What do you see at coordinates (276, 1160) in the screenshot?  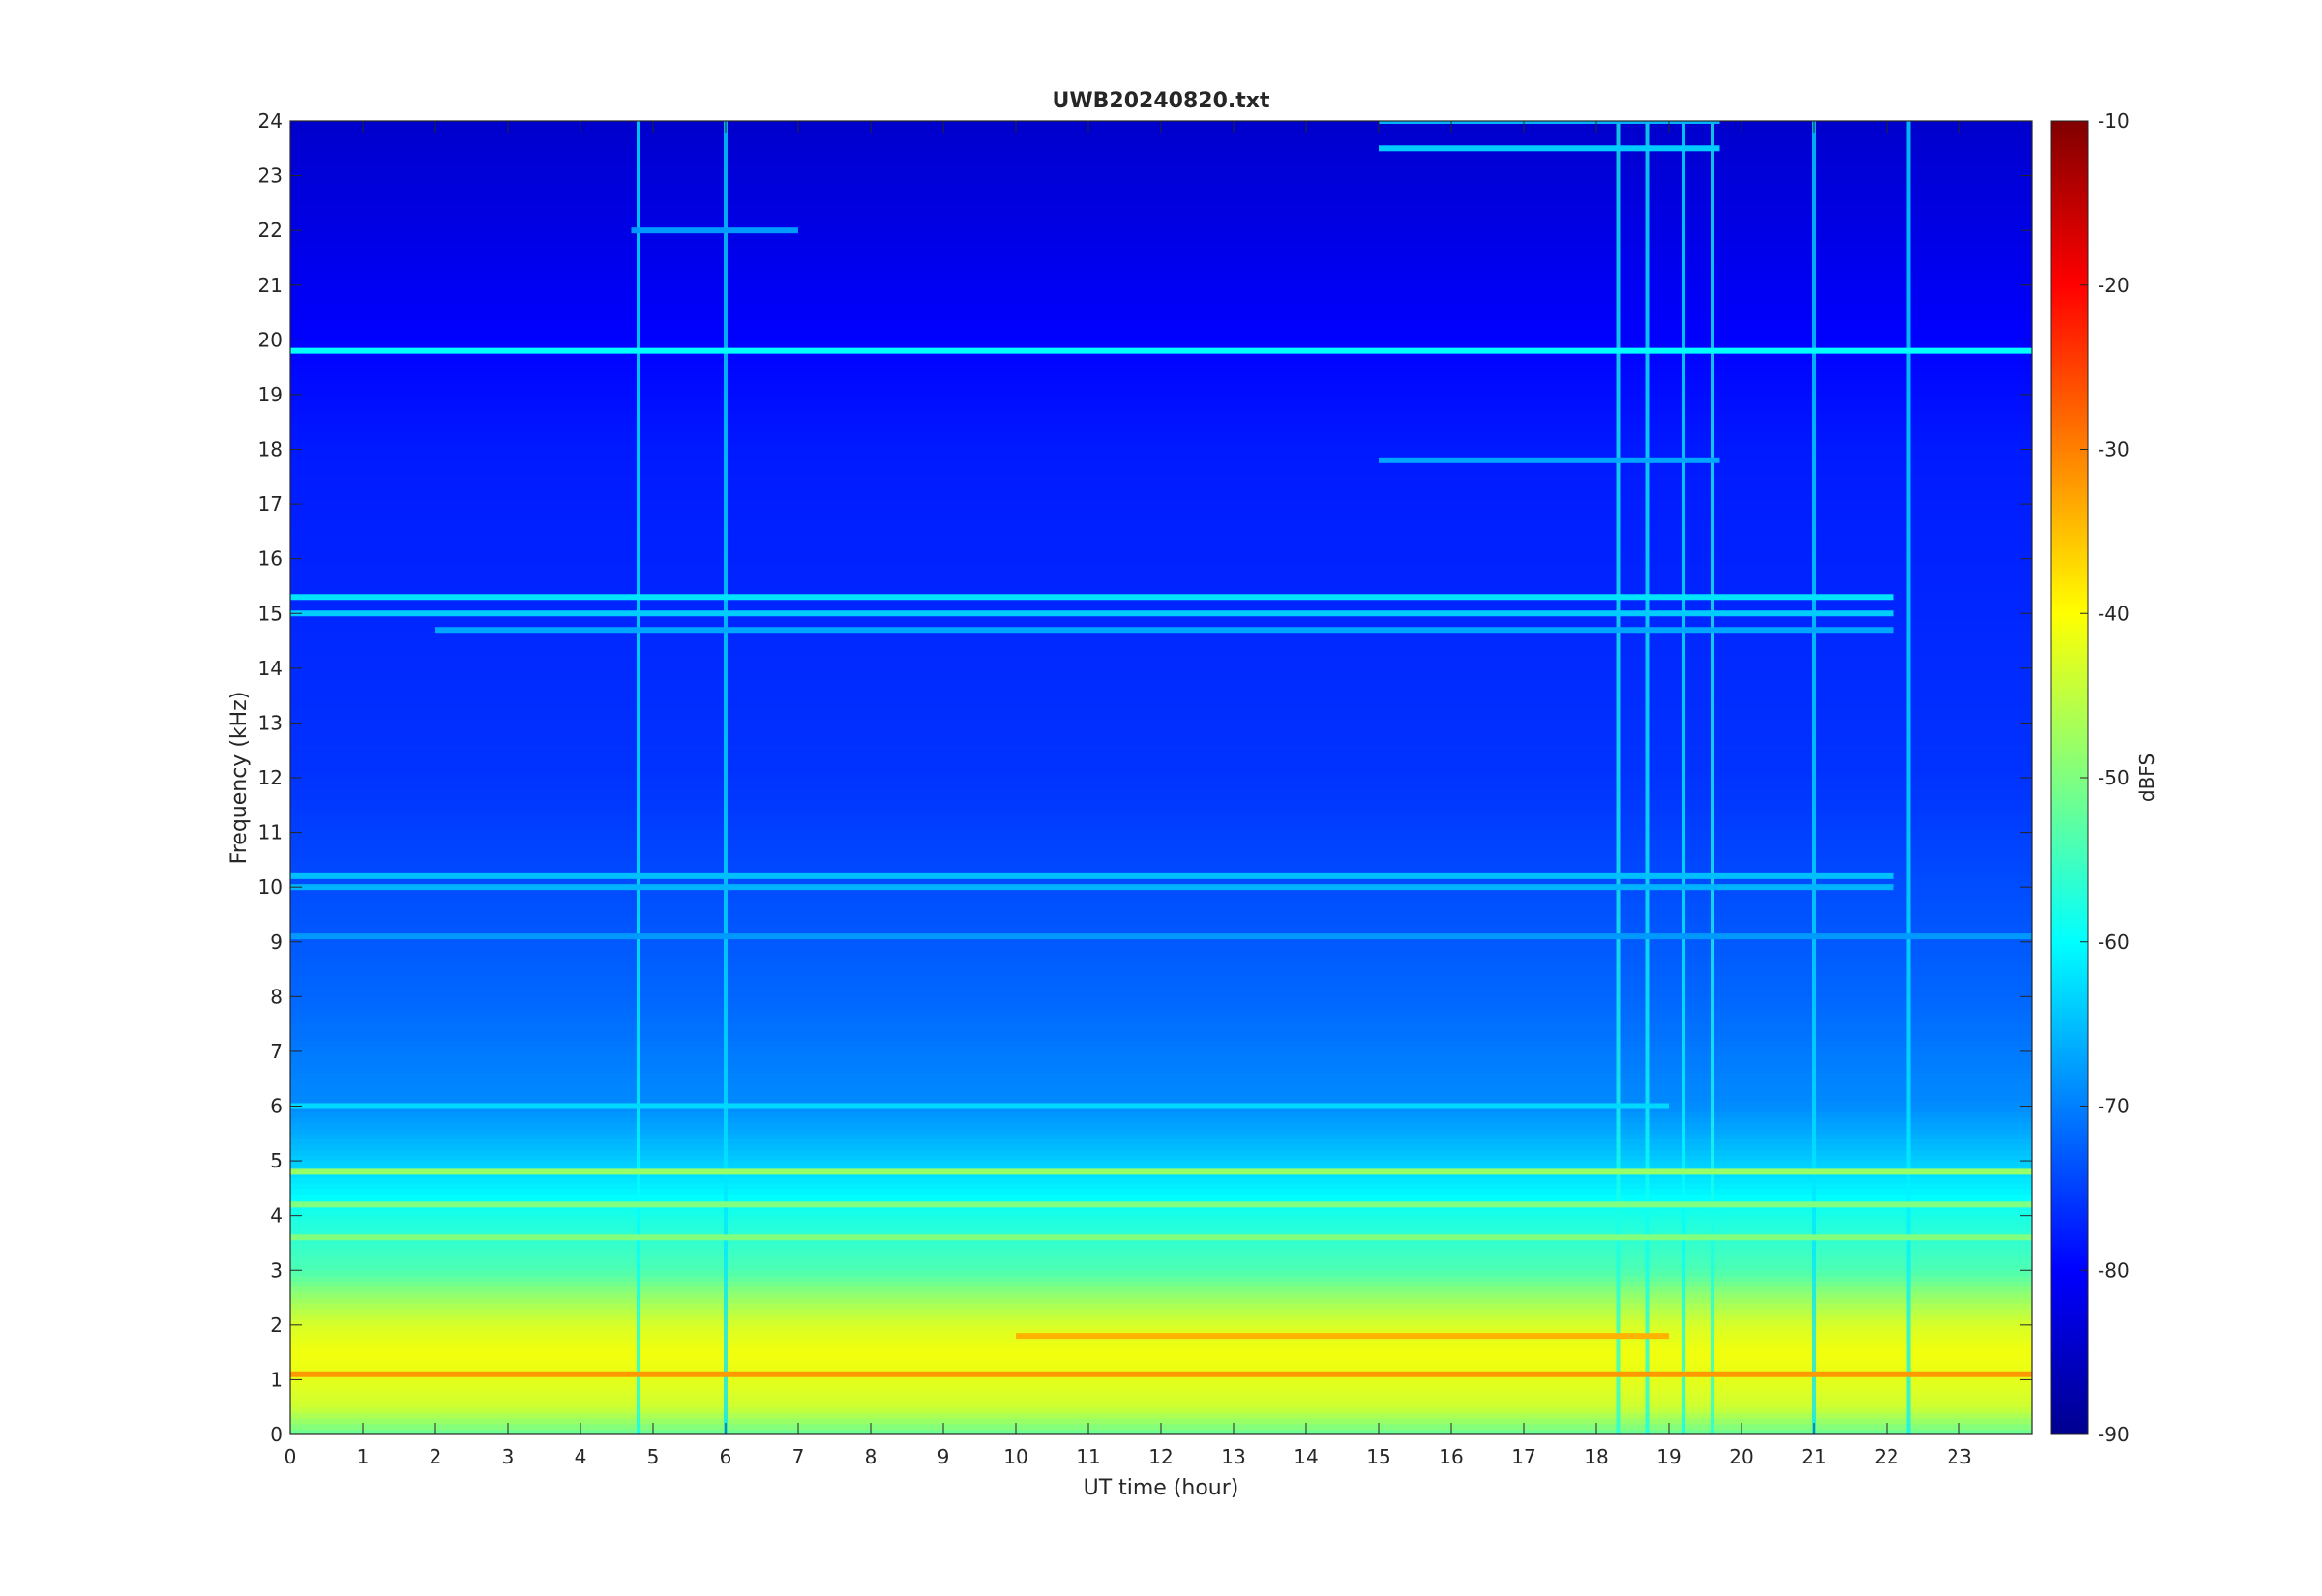 I see `y-tick-label: 5` at bounding box center [276, 1160].